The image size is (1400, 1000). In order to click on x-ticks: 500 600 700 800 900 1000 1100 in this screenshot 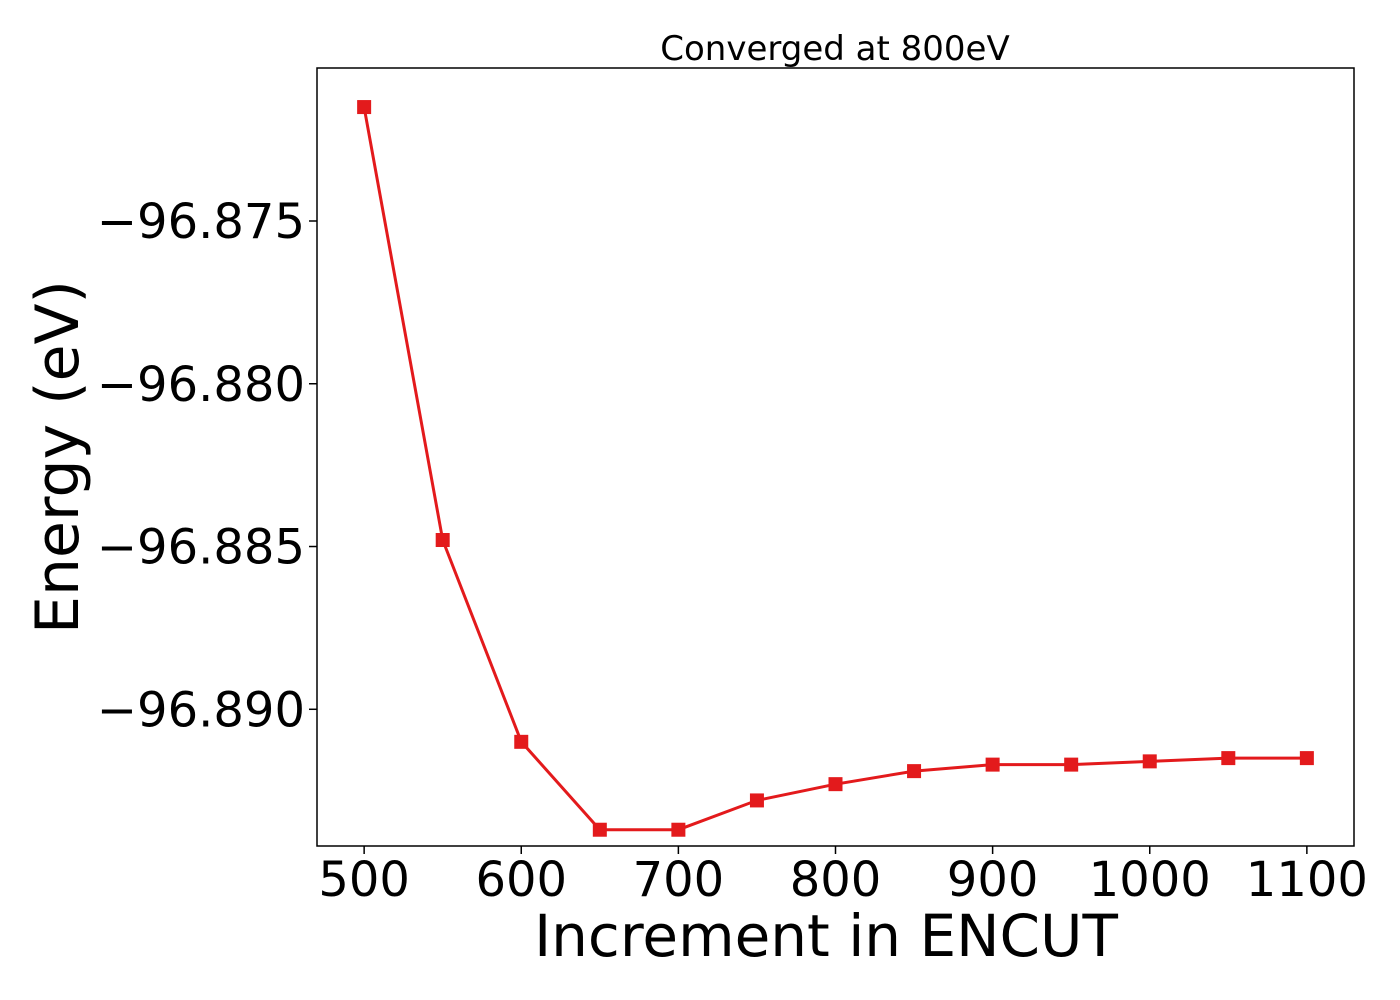, I will do `click(843, 877)`.